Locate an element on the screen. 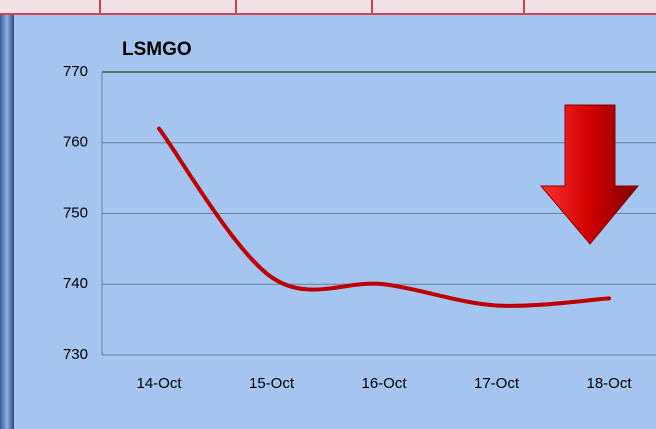 This screenshot has width=656, height=429. x-tick-label: 18-Oct is located at coordinates (609, 383).